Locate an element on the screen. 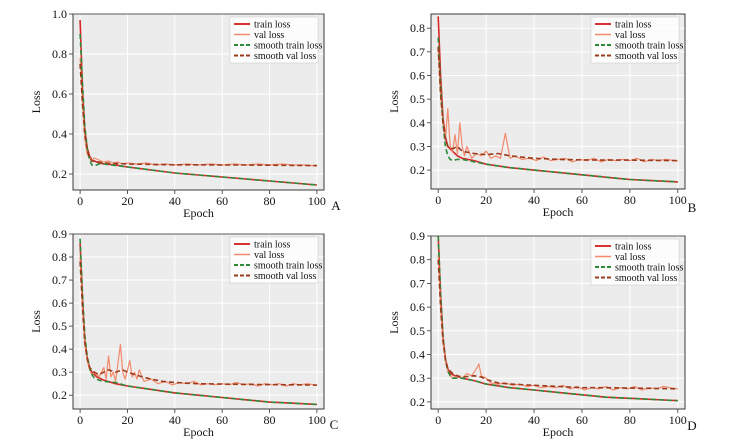 This screenshot has width=734, height=446. panel-label: A is located at coordinates (336, 205).